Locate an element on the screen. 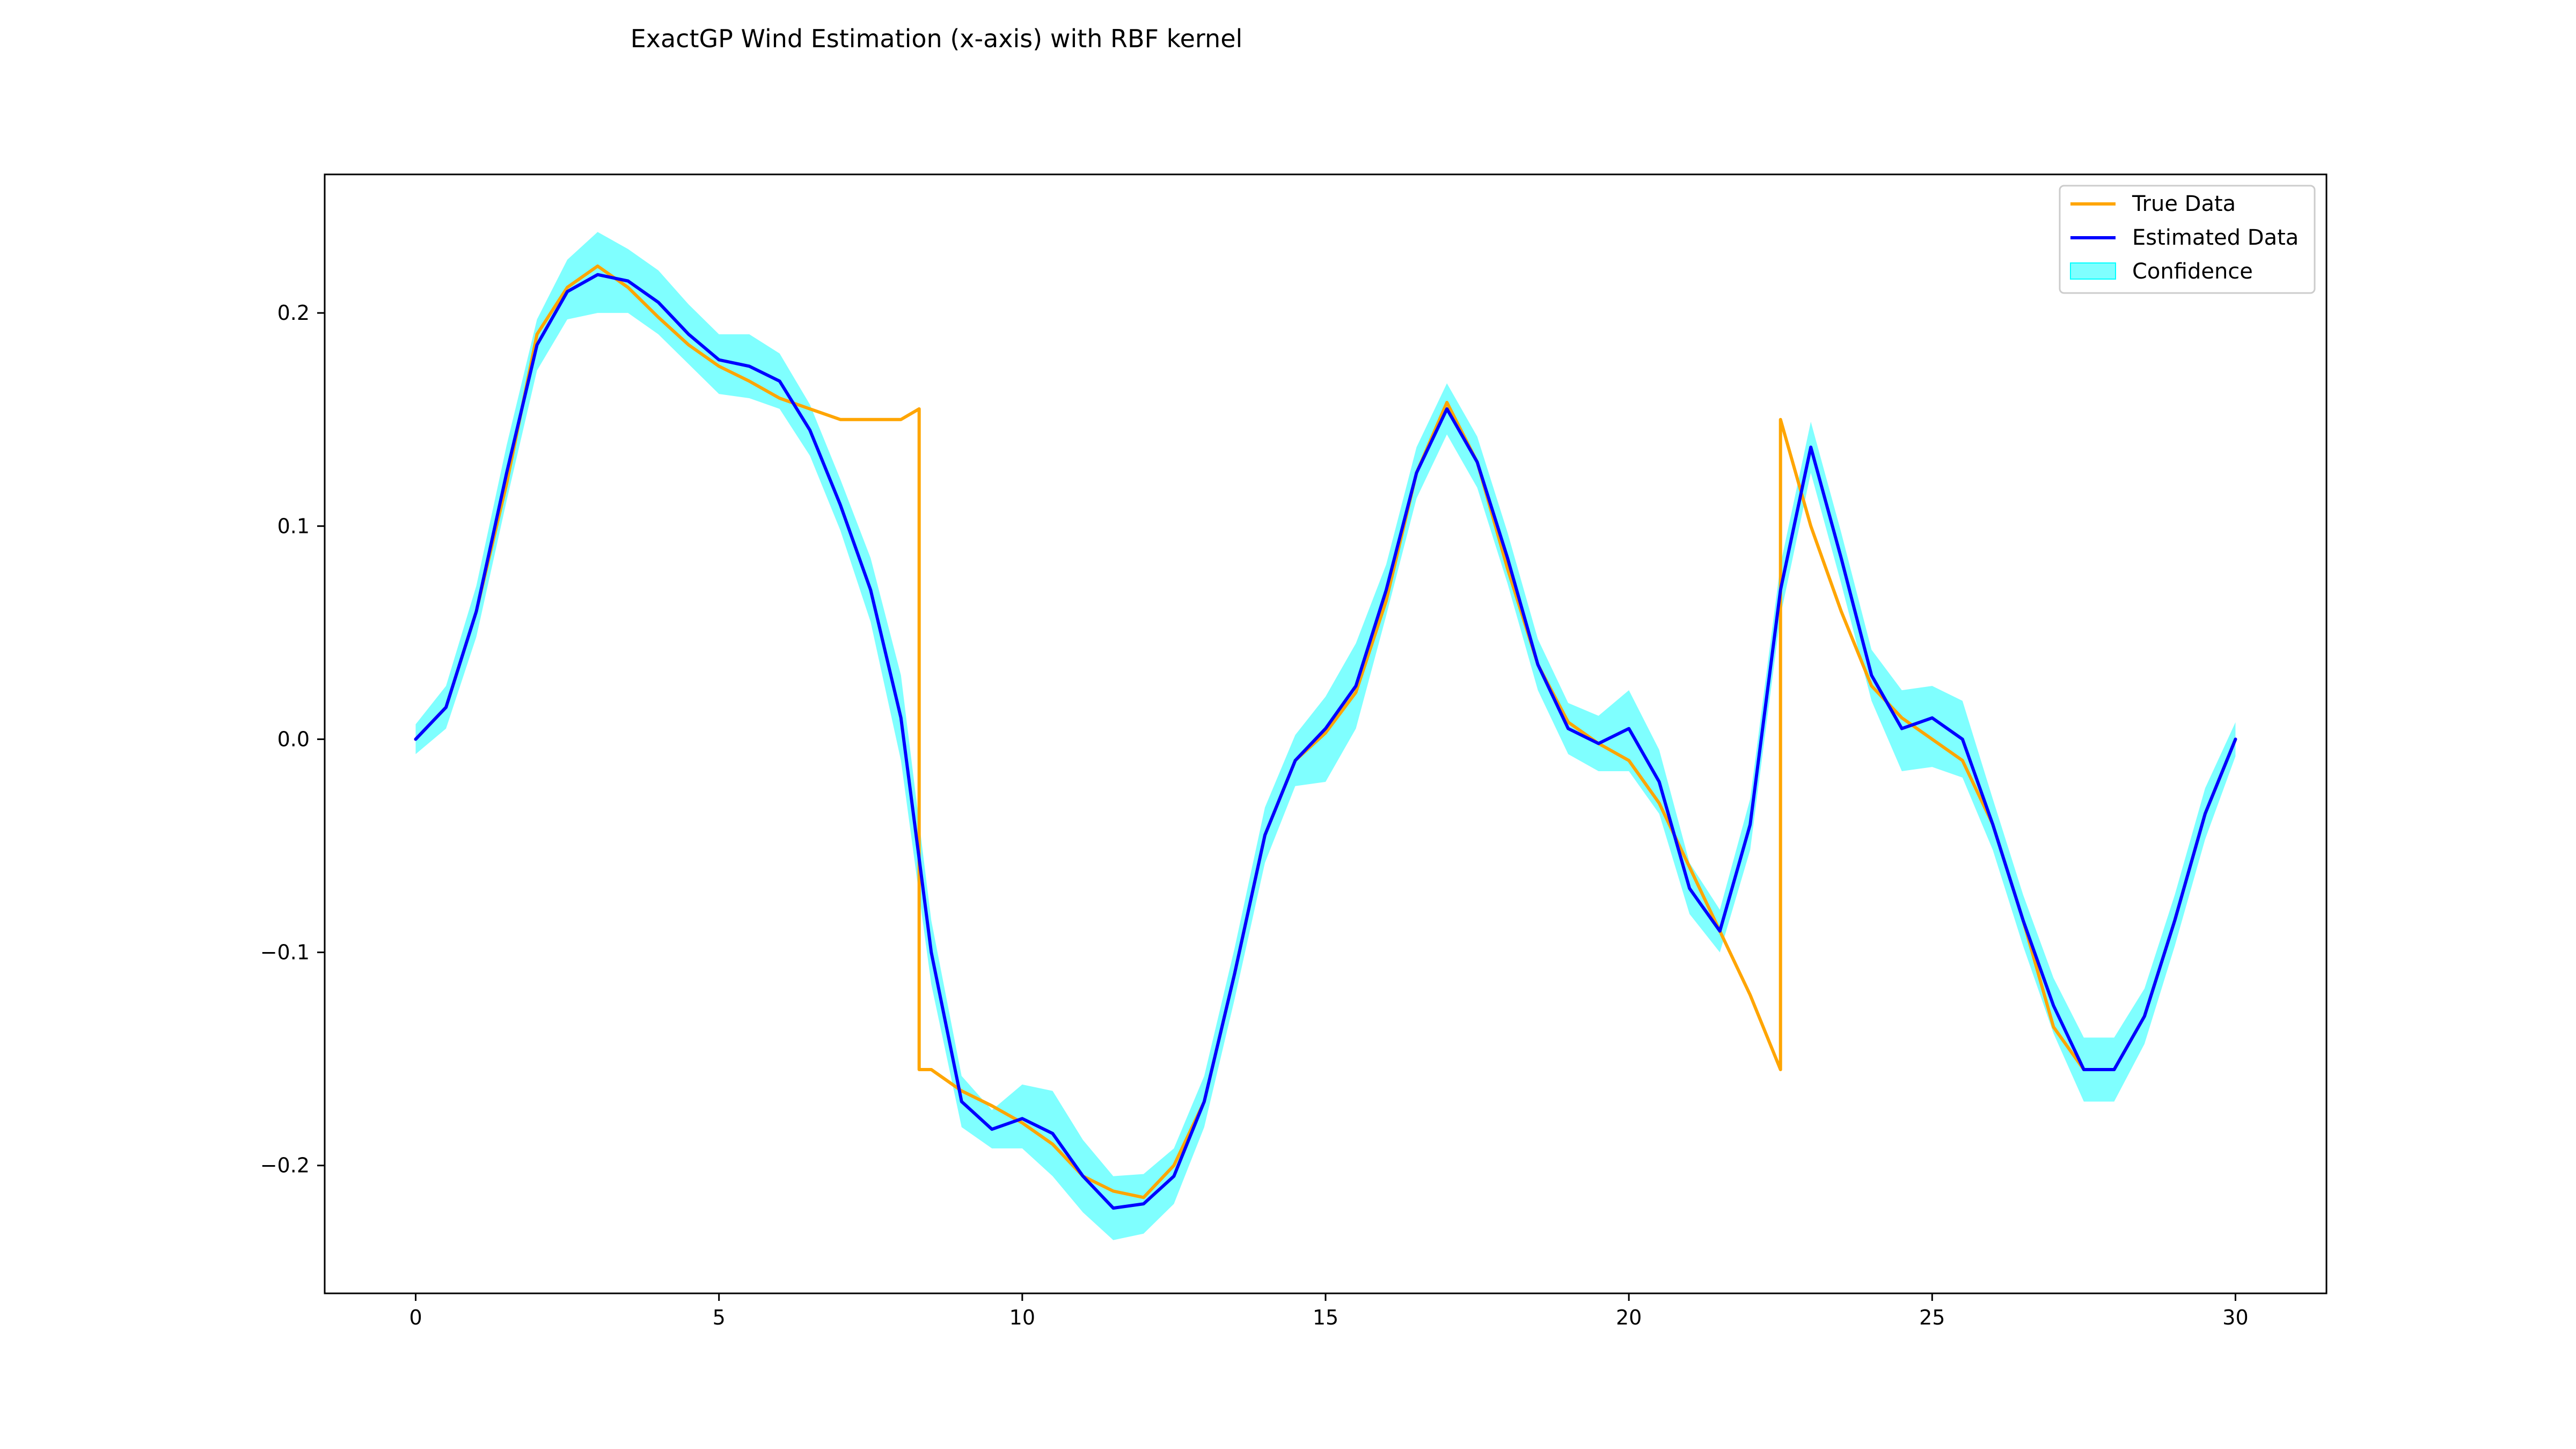 The image size is (2576, 1449). x-tick-label: 10 is located at coordinates (1022, 1317).